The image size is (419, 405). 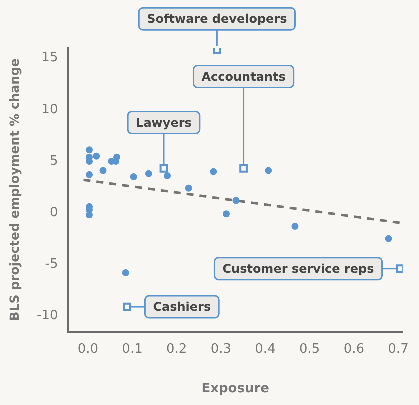 What do you see at coordinates (50, 110) in the screenshot?
I see `y-tick-label: 10` at bounding box center [50, 110].